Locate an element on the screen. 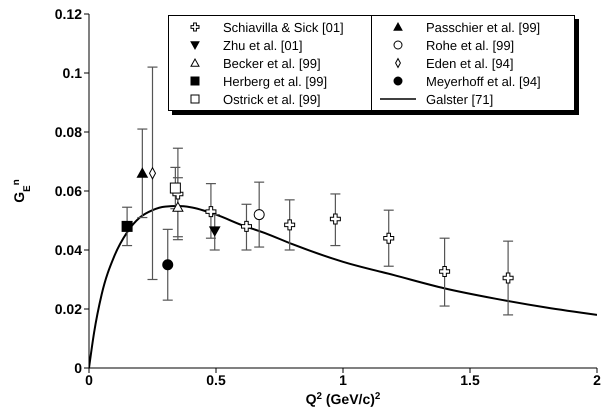  x-tick-label: 1 is located at coordinates (343, 380).